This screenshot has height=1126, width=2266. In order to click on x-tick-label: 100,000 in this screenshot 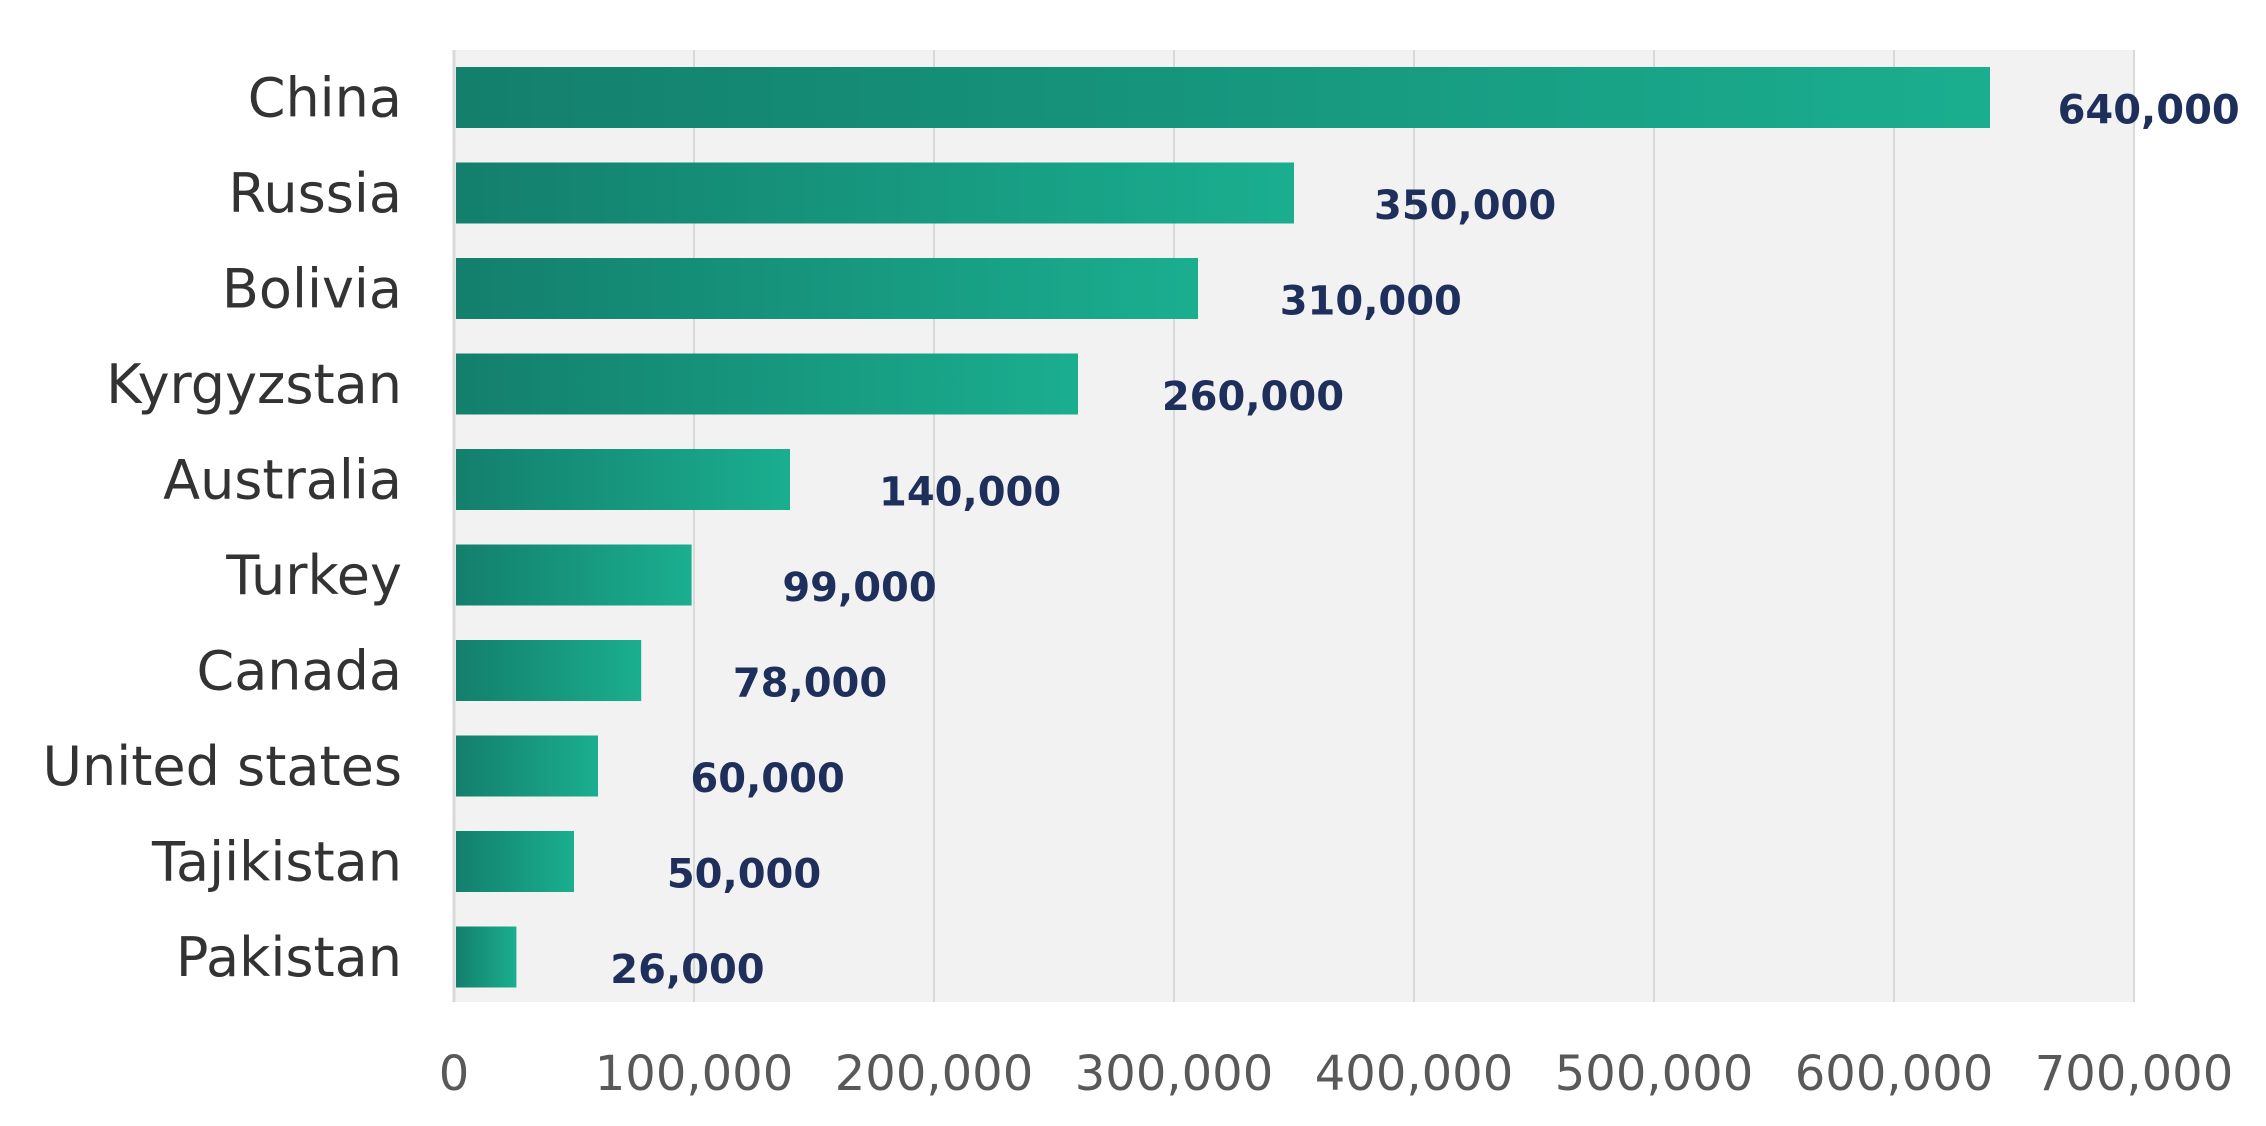, I will do `click(694, 1074)`.